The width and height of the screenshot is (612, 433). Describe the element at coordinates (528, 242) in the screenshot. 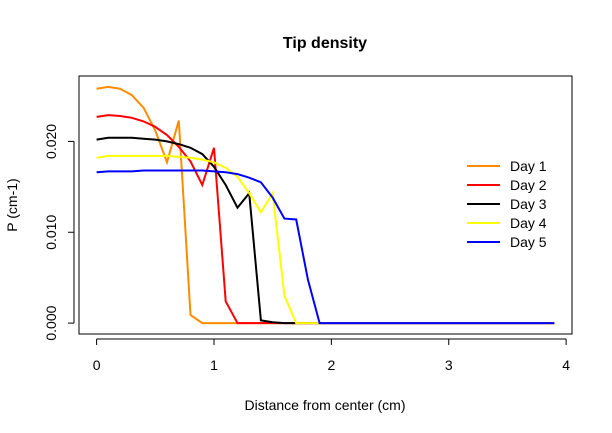

I see `legend-label: Day 5` at that location.